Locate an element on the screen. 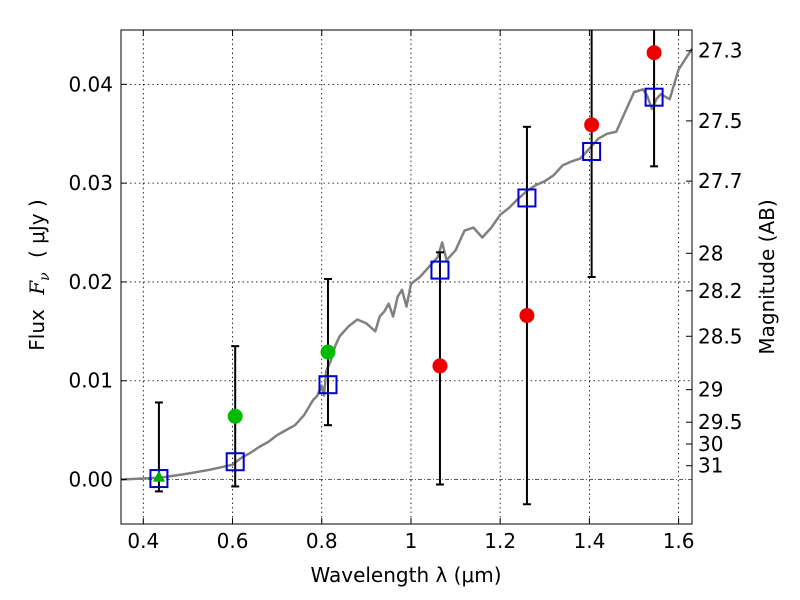  x-tick-label-0: 0.4 is located at coordinates (143, 541).